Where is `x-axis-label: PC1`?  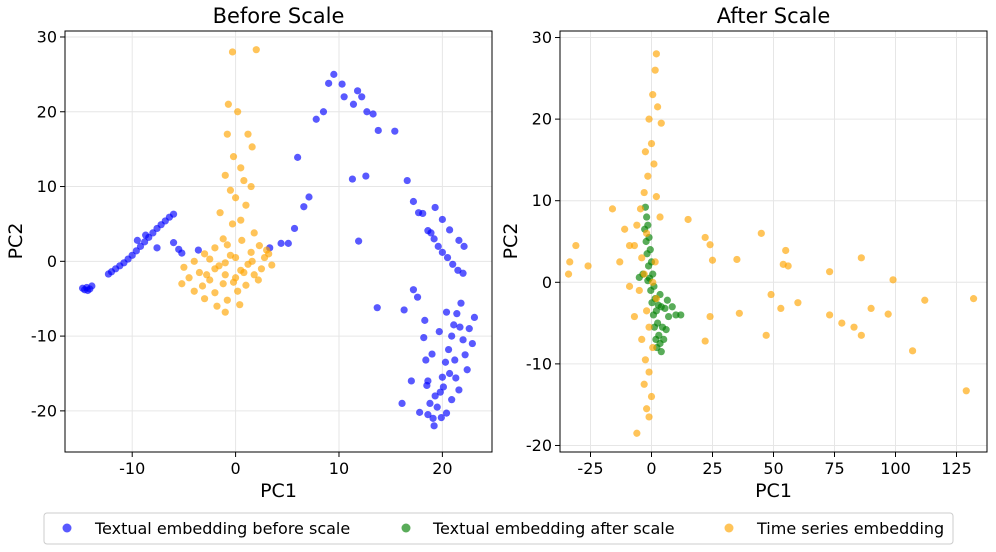
x-axis-label: PC1 is located at coordinates (278, 491).